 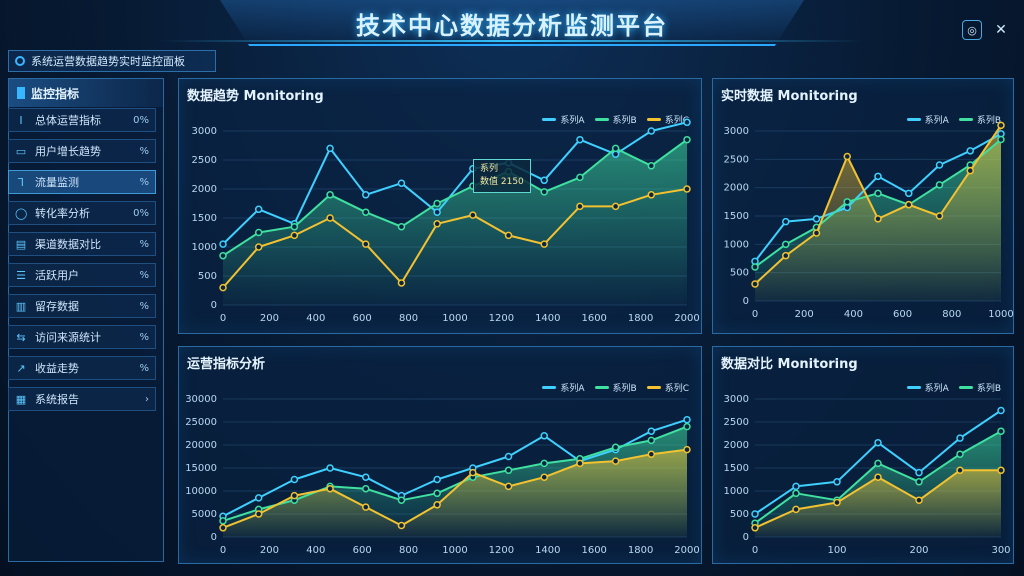 I want to click on sidebar-item: ☰ 活跃用户%, so click(x=82, y=275).